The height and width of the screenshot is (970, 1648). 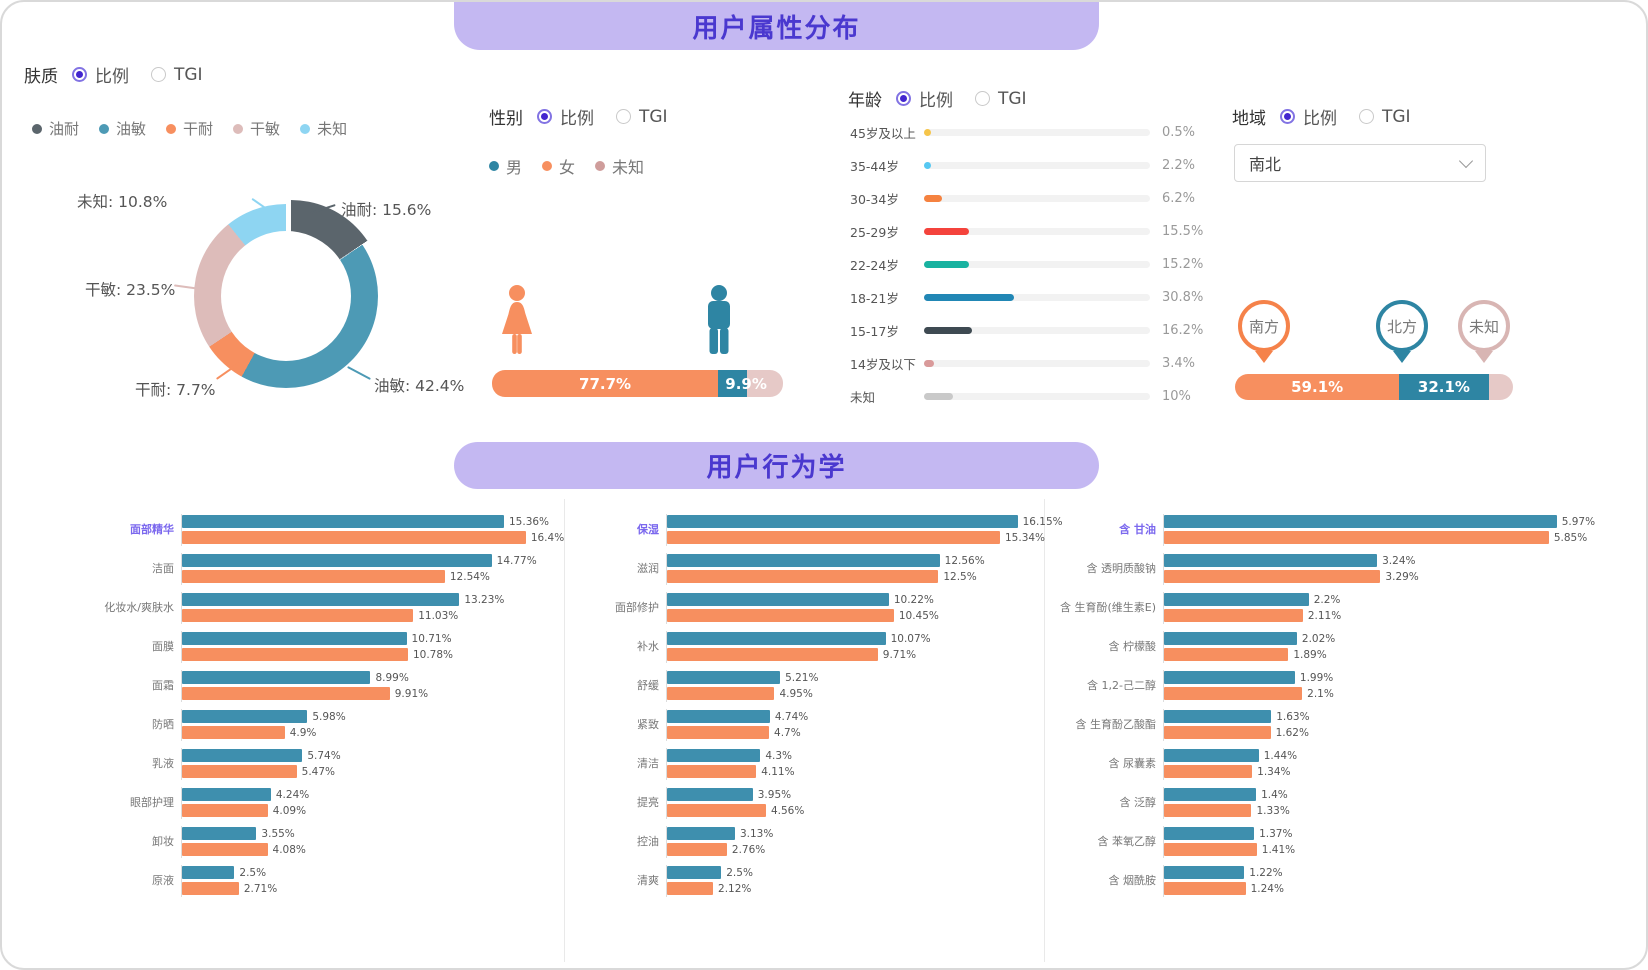 What do you see at coordinates (637, 383) in the screenshot?
I see `gender-stacked-bar: 77.7% 9.9%` at bounding box center [637, 383].